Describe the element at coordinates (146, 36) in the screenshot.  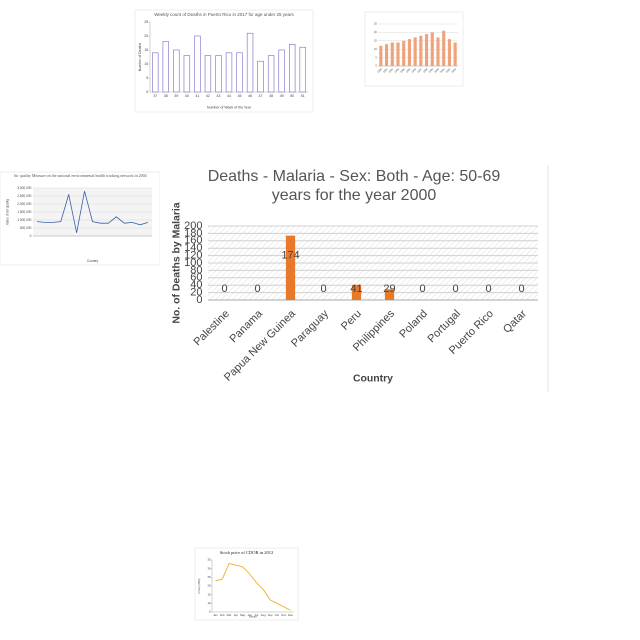
I see `y-tick-label: 20` at that location.